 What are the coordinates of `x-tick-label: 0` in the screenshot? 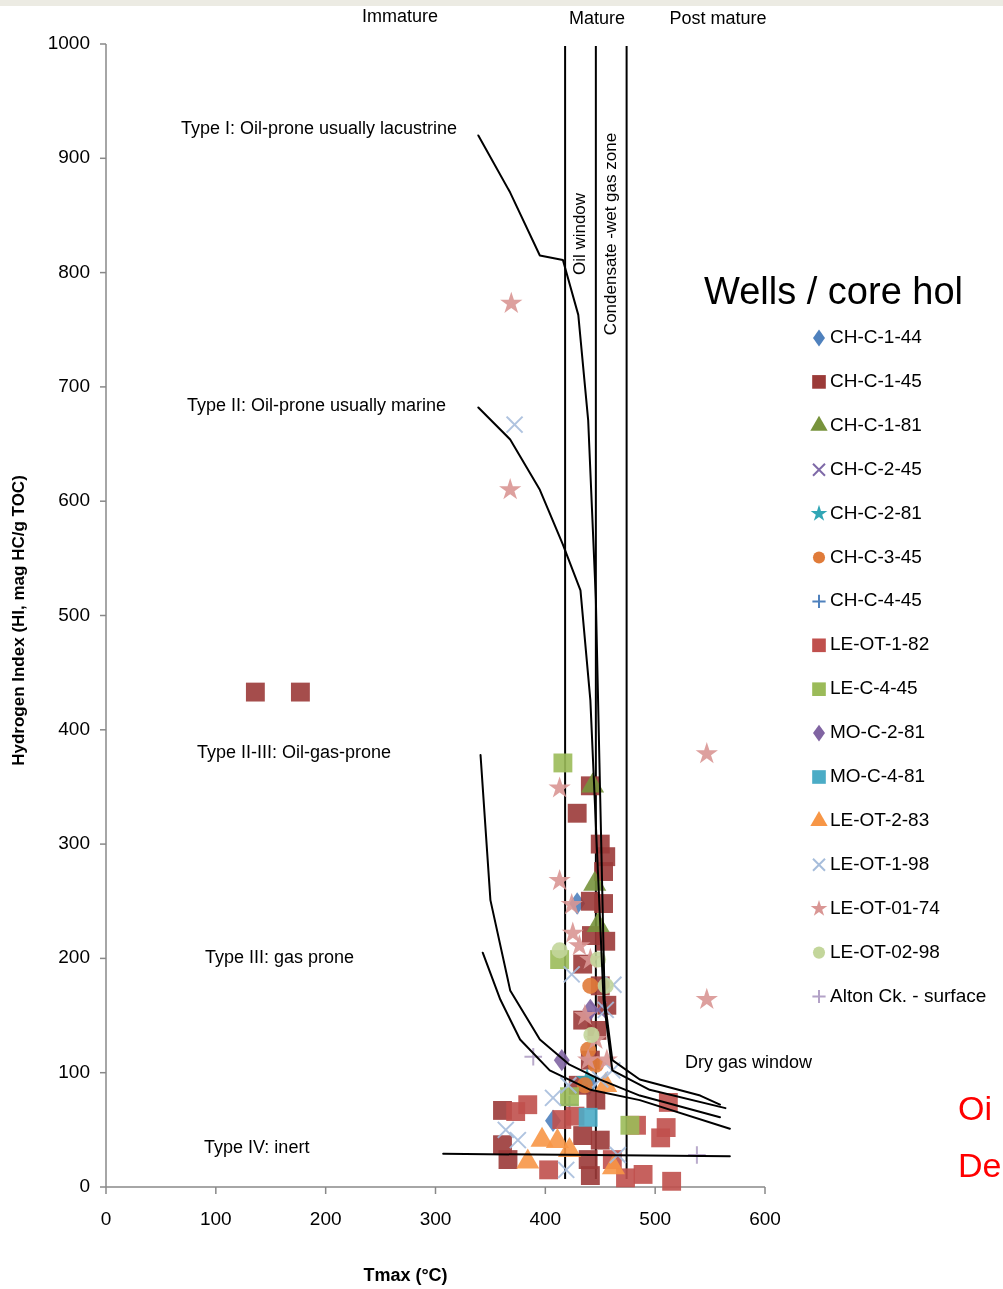 It's located at (106, 1218).